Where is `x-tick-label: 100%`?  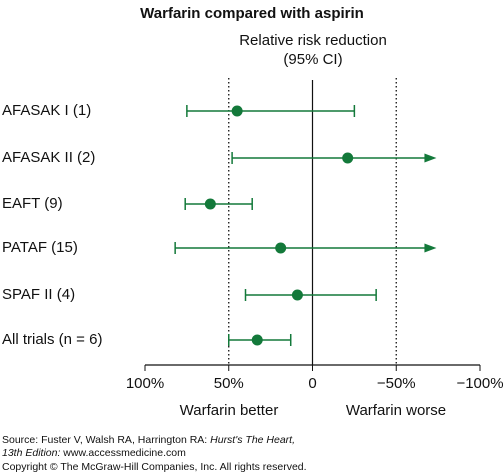 x-tick-label: 100% is located at coordinates (145, 383).